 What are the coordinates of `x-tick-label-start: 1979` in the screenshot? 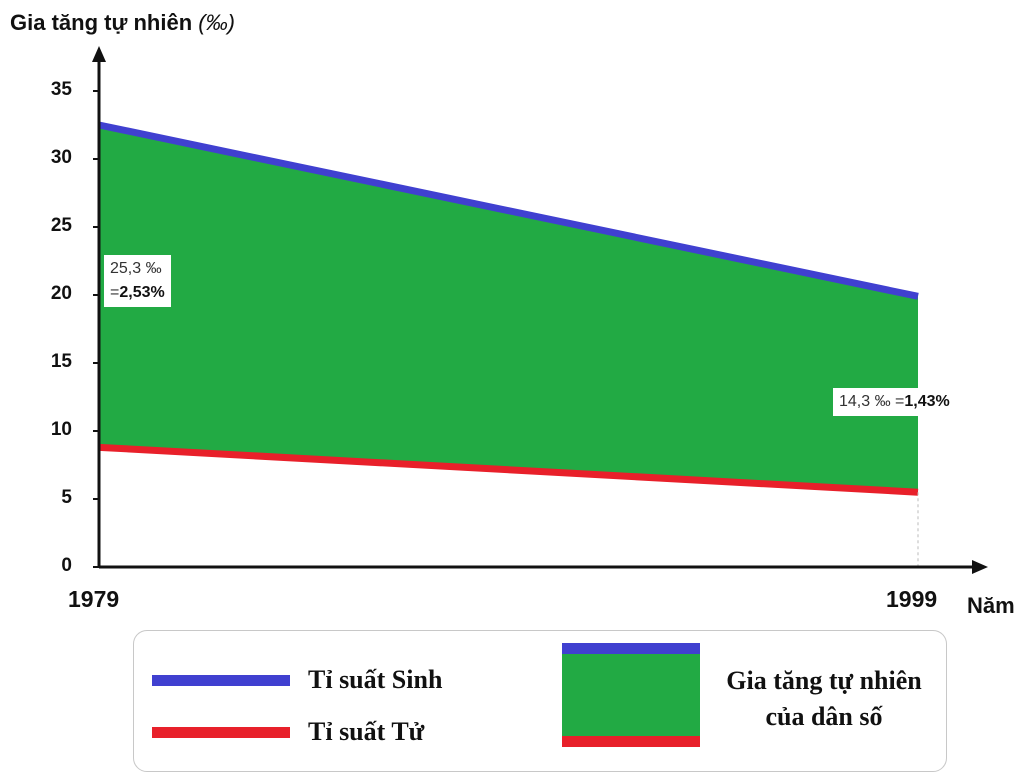 It's located at (94, 599).